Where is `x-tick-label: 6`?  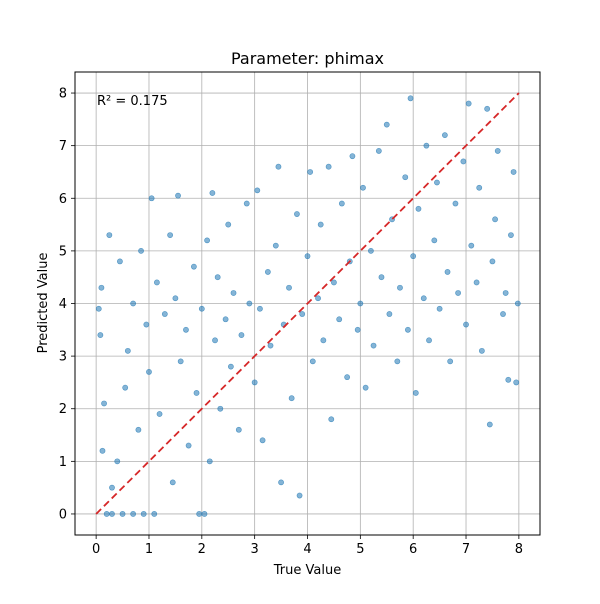
x-tick-label: 6 is located at coordinates (413, 549).